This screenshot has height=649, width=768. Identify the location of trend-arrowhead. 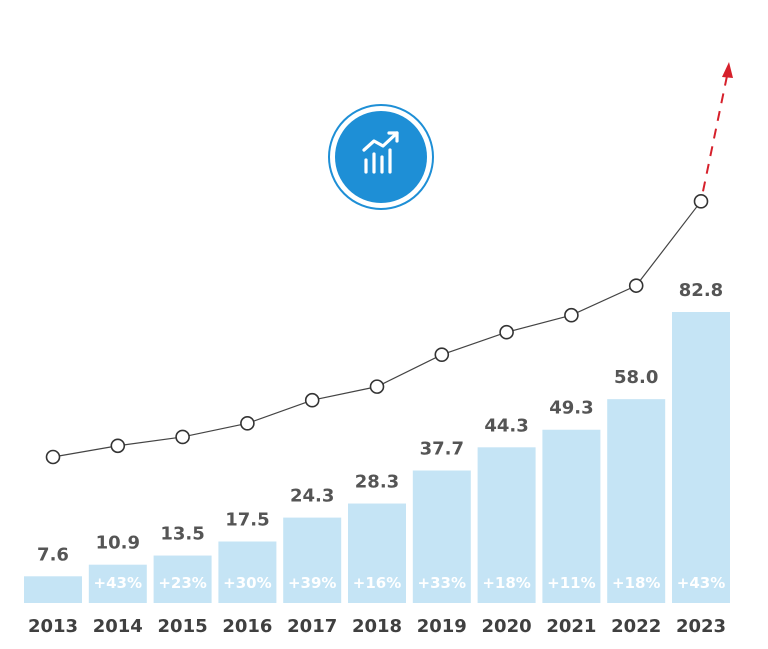
(727, 70).